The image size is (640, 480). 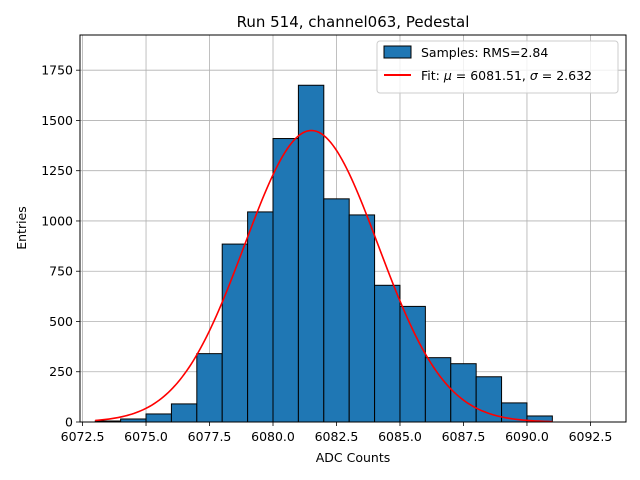 What do you see at coordinates (353, 457) in the screenshot?
I see `x-axis-label: ADC Counts` at bounding box center [353, 457].